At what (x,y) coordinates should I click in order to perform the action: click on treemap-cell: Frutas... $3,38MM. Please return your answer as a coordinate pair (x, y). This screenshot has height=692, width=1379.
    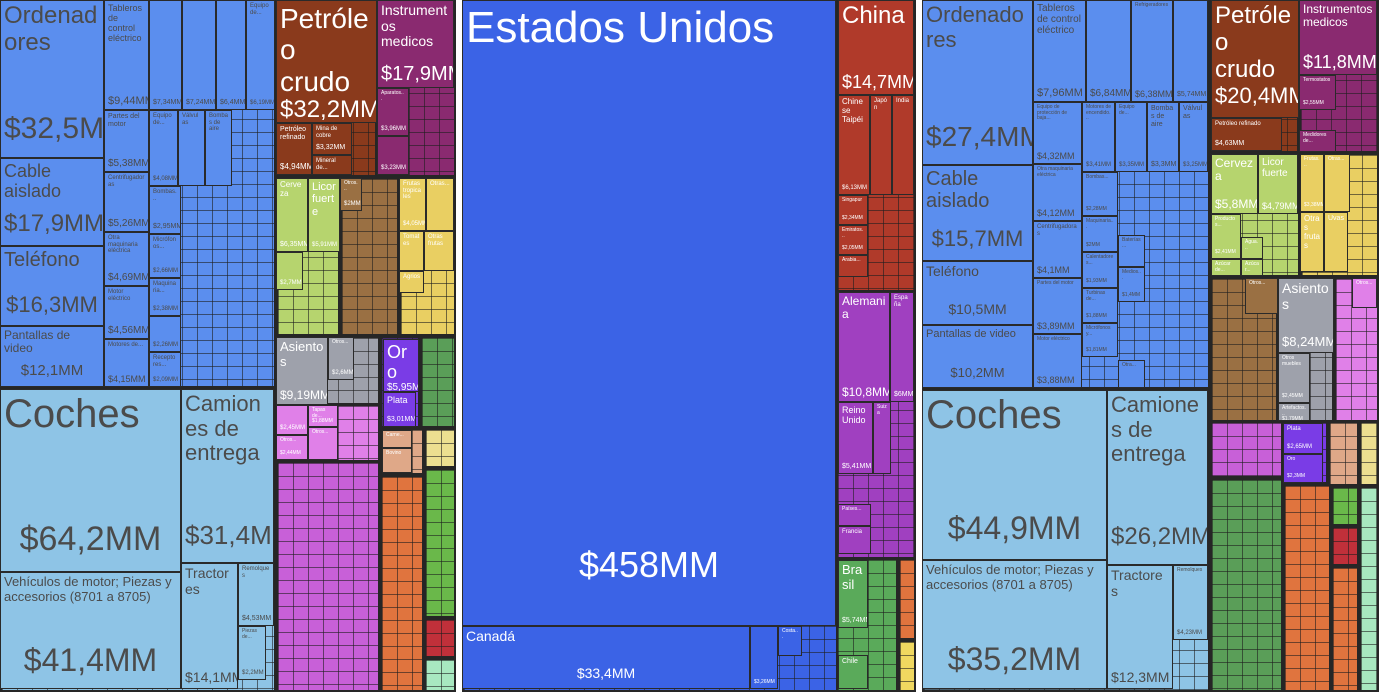
    Looking at the image, I should click on (1312, 183).